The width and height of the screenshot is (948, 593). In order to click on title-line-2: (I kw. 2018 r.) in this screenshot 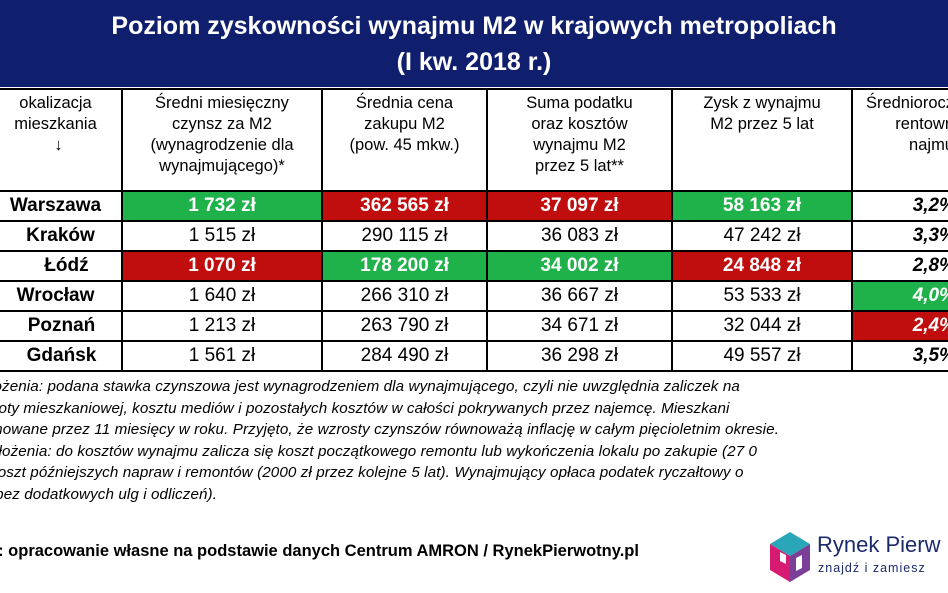, I will do `click(474, 61)`.